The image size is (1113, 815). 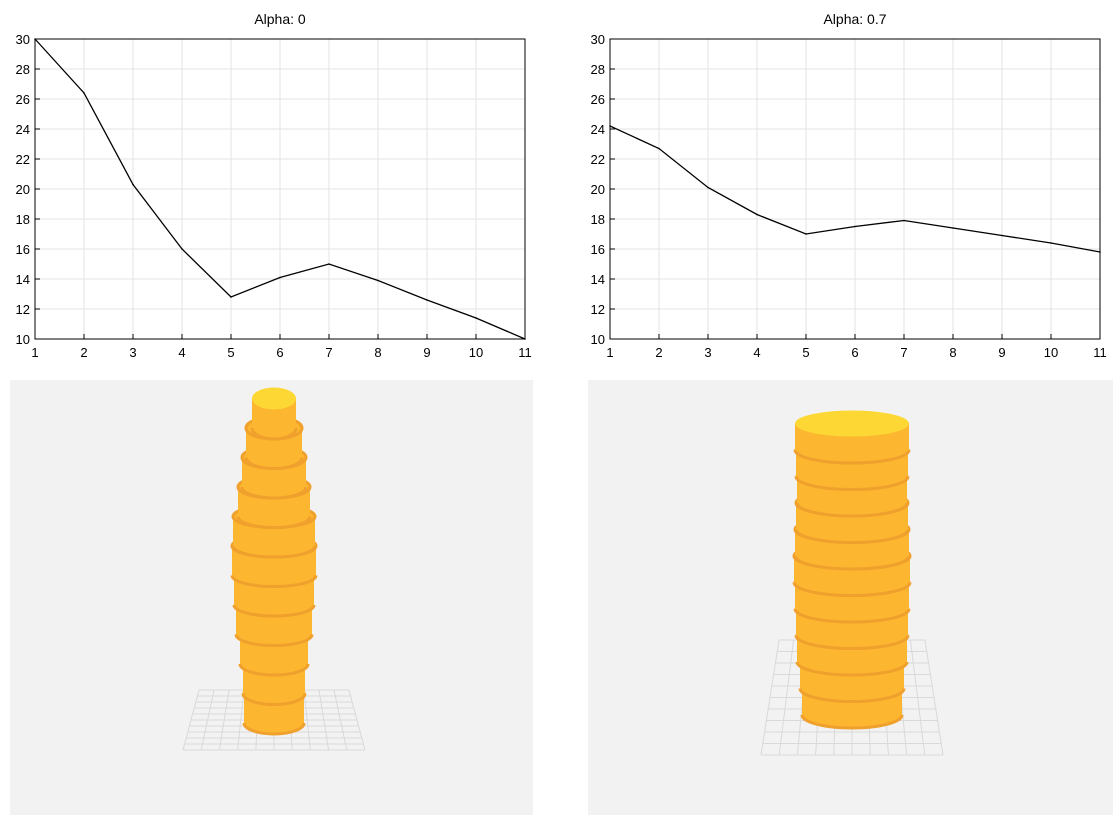 I want to click on y-tick-label: 12, so click(x=23, y=309).